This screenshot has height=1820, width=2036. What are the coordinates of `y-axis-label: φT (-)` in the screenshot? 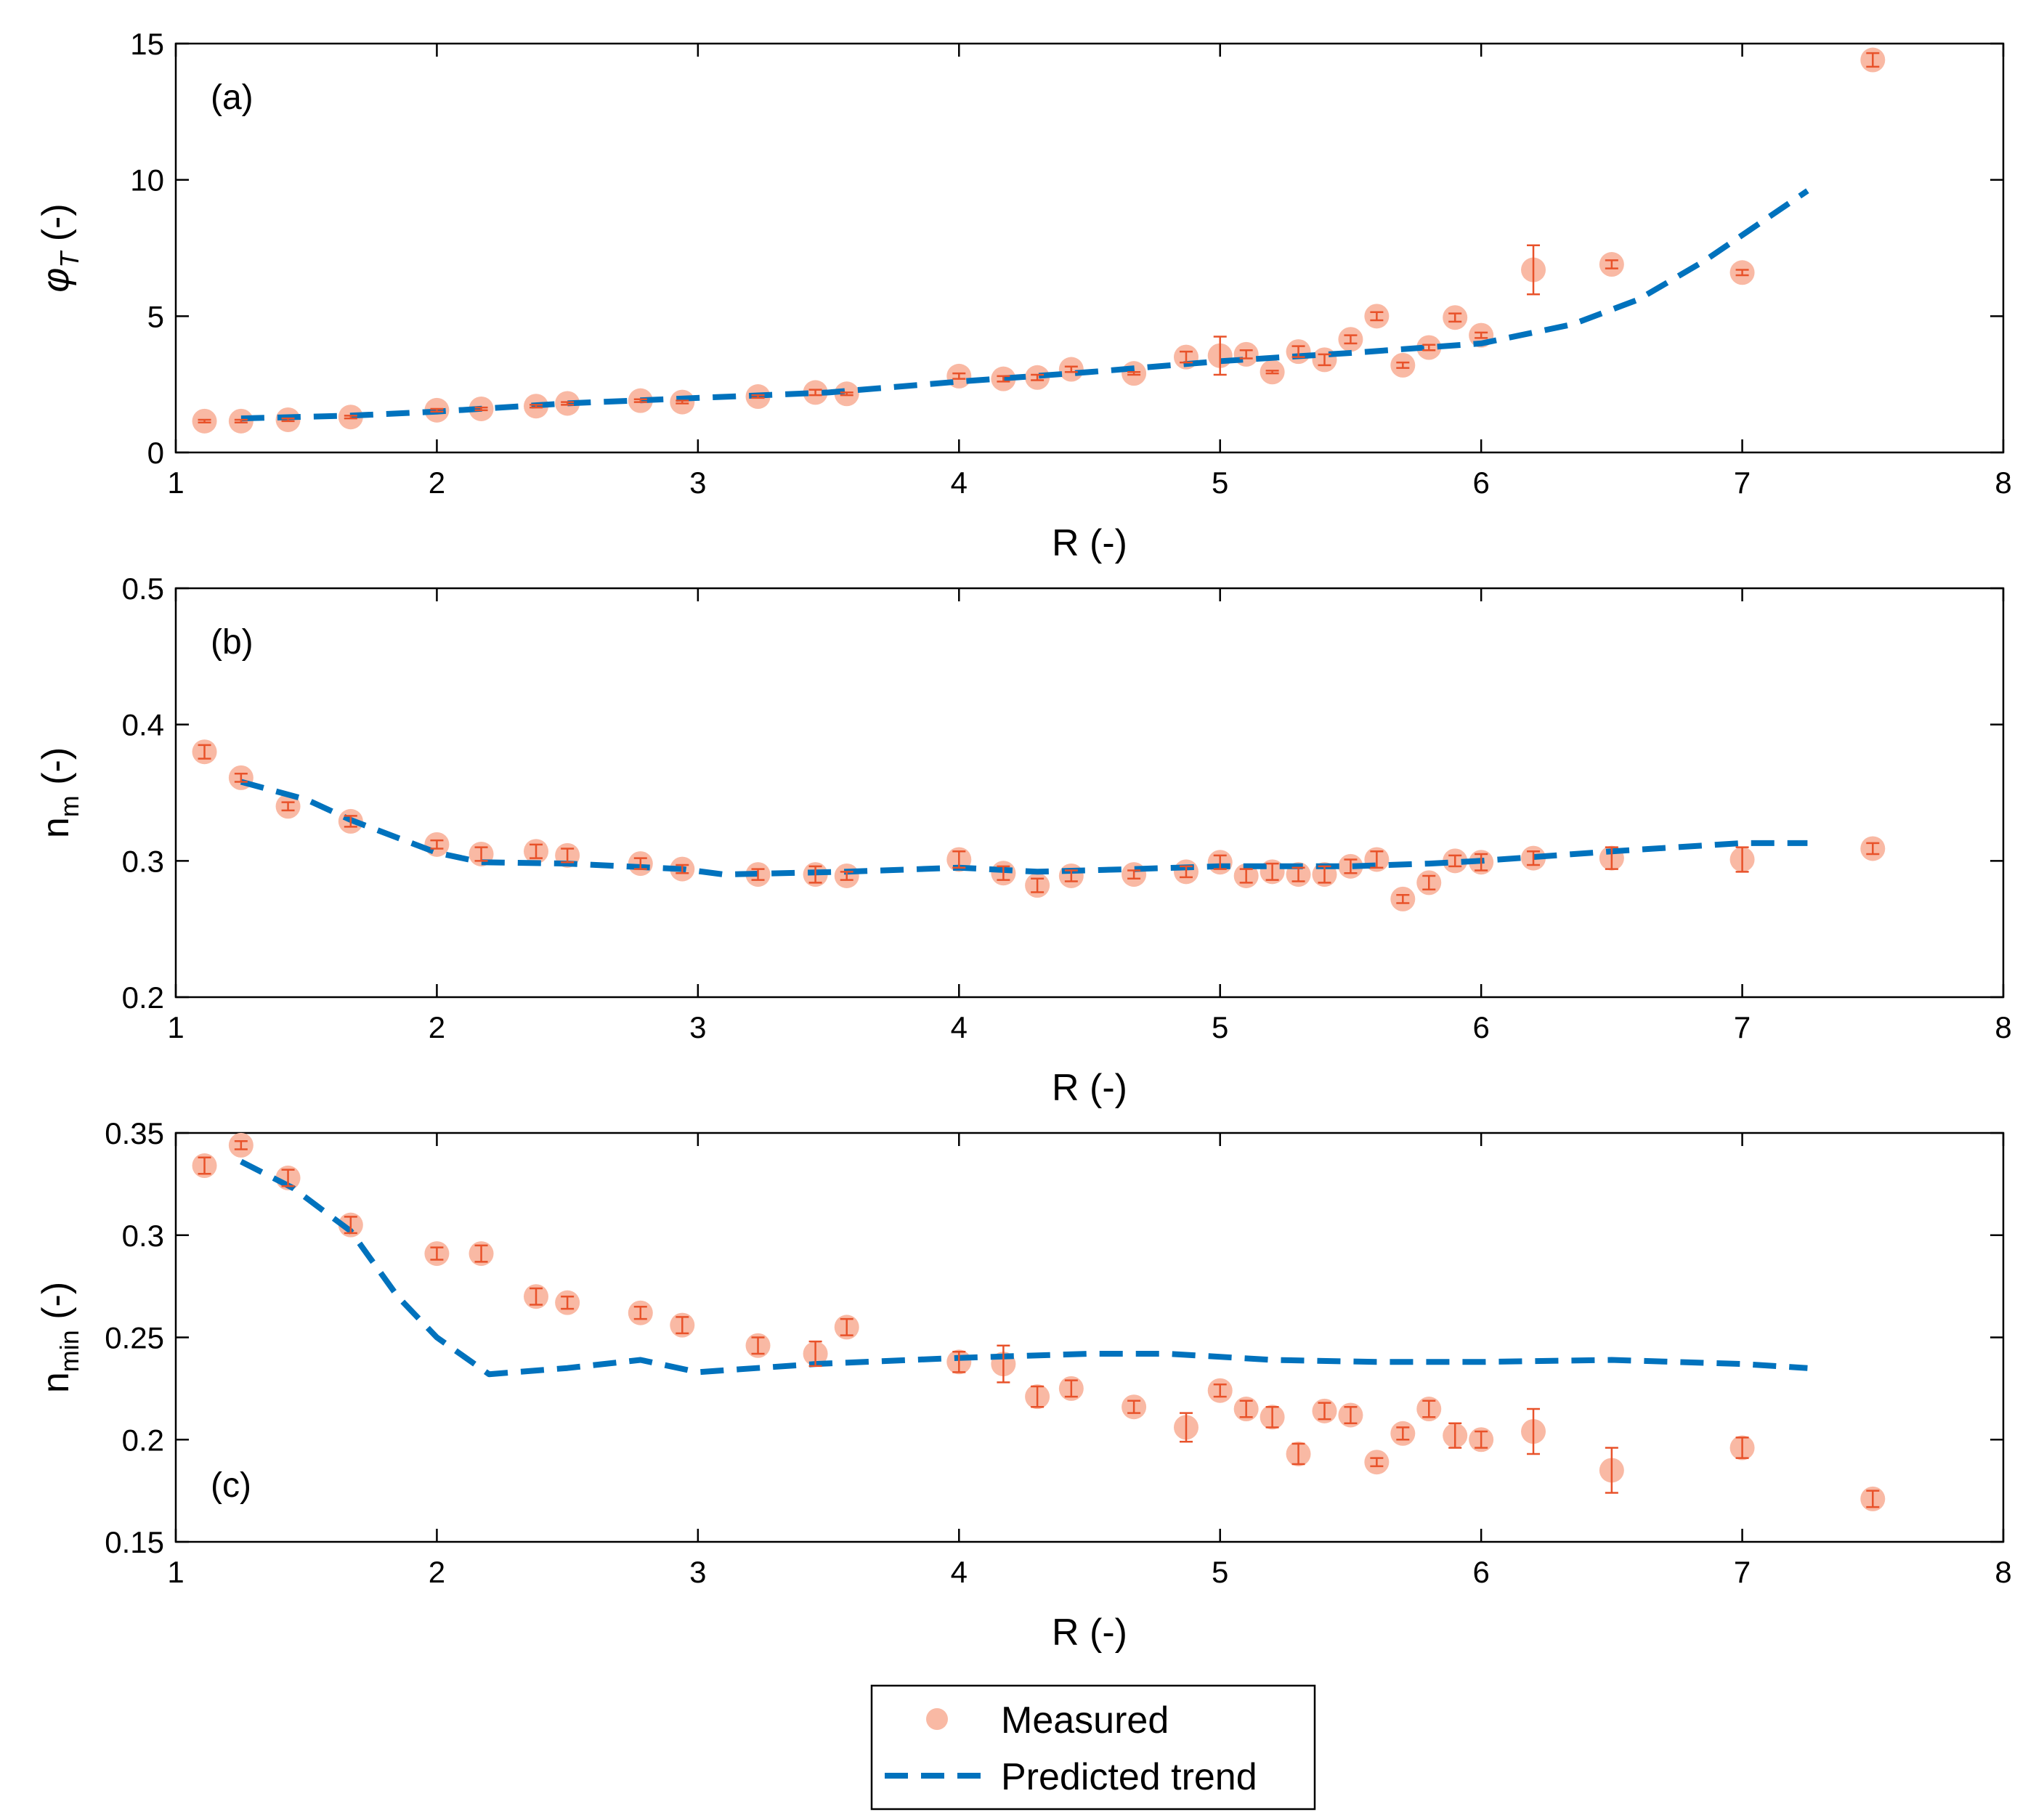 It's located at (59, 247).